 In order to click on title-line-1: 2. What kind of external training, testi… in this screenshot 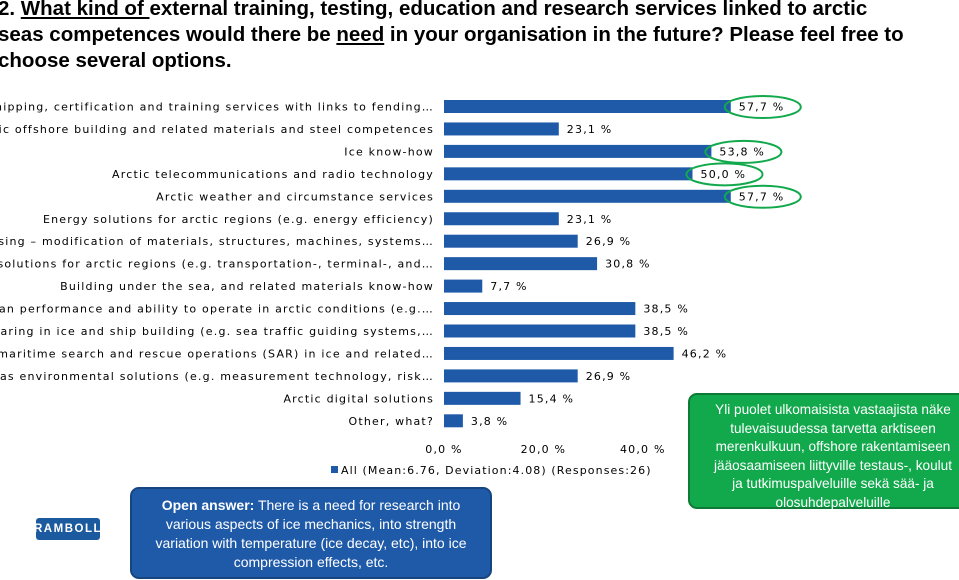, I will do `click(434, 10)`.